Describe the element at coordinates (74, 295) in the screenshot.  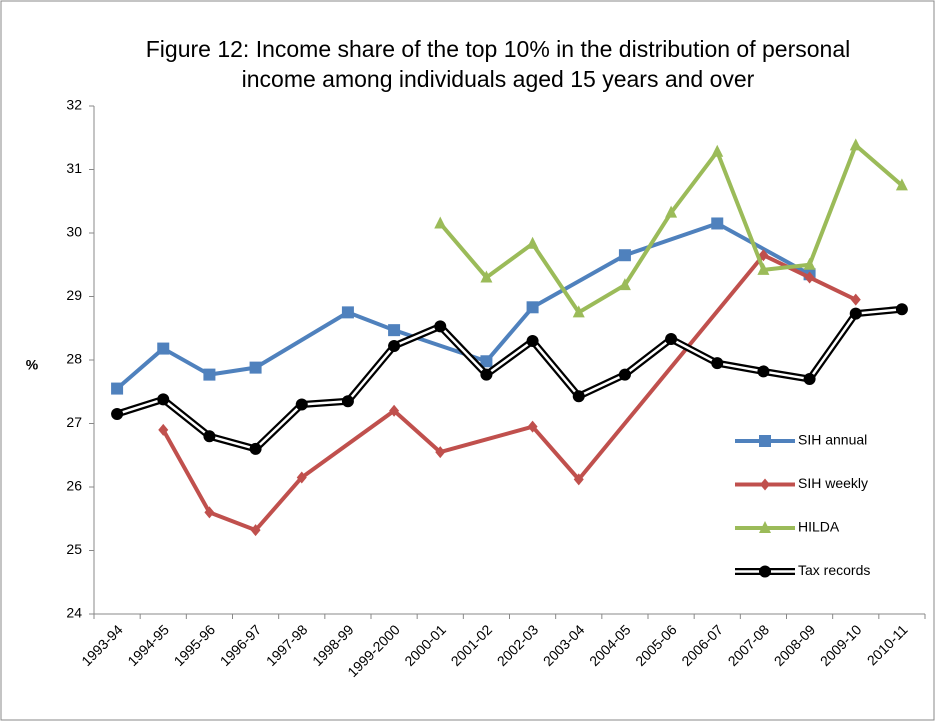
I see `y-tick-label: 29` at that location.